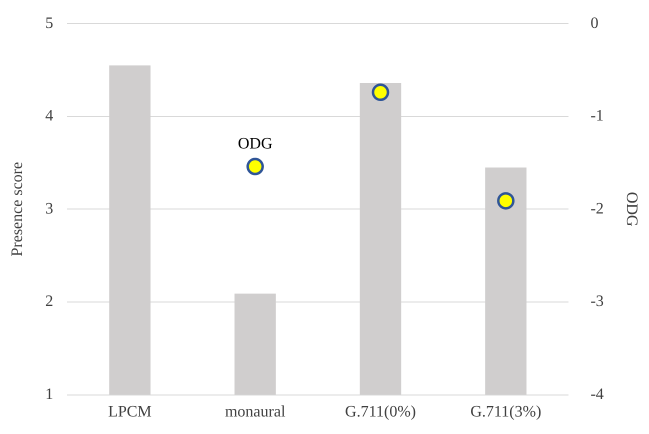  Describe the element at coordinates (597, 209) in the screenshot. I see `y2-tick-label: -2` at that location.